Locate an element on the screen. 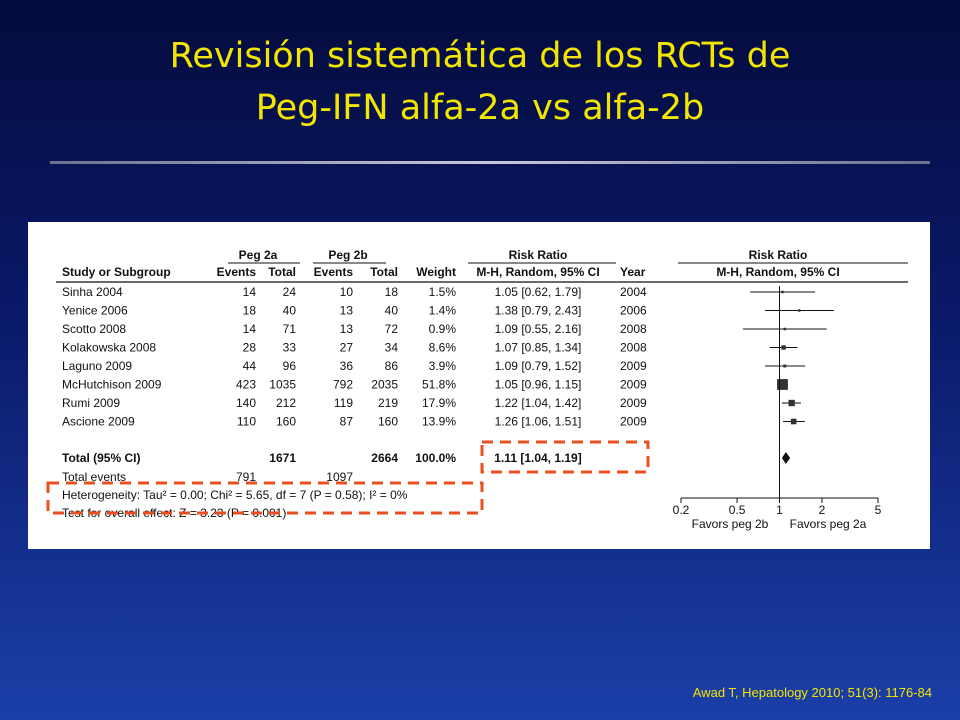 The image size is (960, 720). col-events-2b: Events is located at coordinates (334, 272).